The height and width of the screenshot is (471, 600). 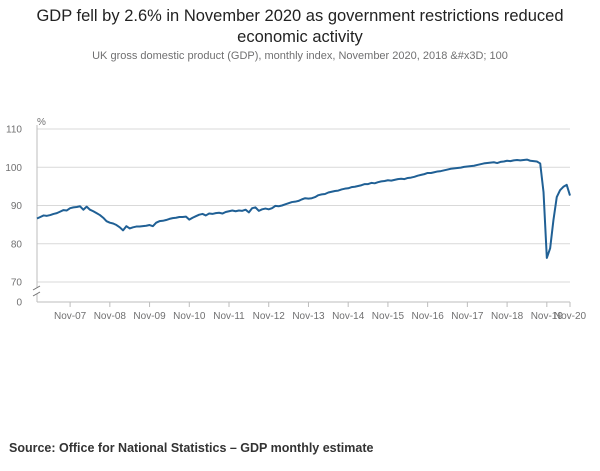 I want to click on x-tick-label: Nov-07, so click(x=70, y=316).